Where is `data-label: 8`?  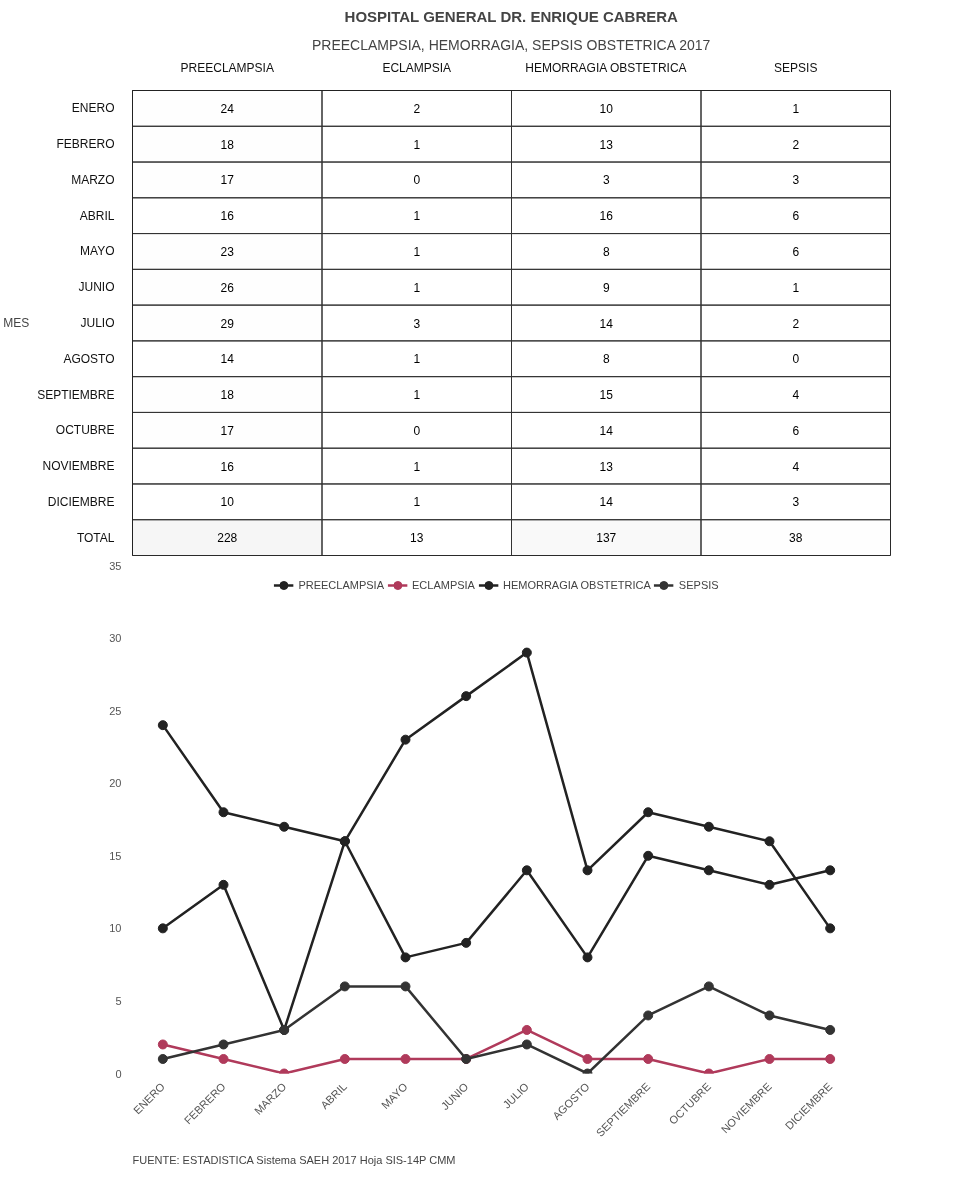 data-label: 8 is located at coordinates (606, 251).